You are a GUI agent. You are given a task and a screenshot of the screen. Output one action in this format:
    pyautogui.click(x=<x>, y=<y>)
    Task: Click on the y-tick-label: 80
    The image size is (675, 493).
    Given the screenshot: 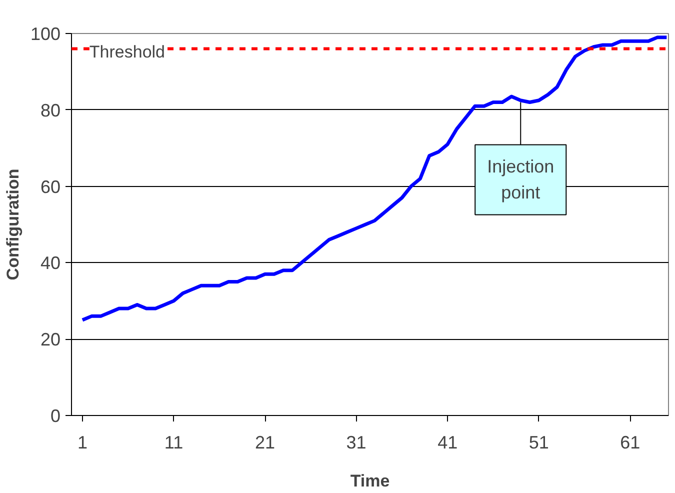 What is the action you would take?
    pyautogui.click(x=50, y=110)
    